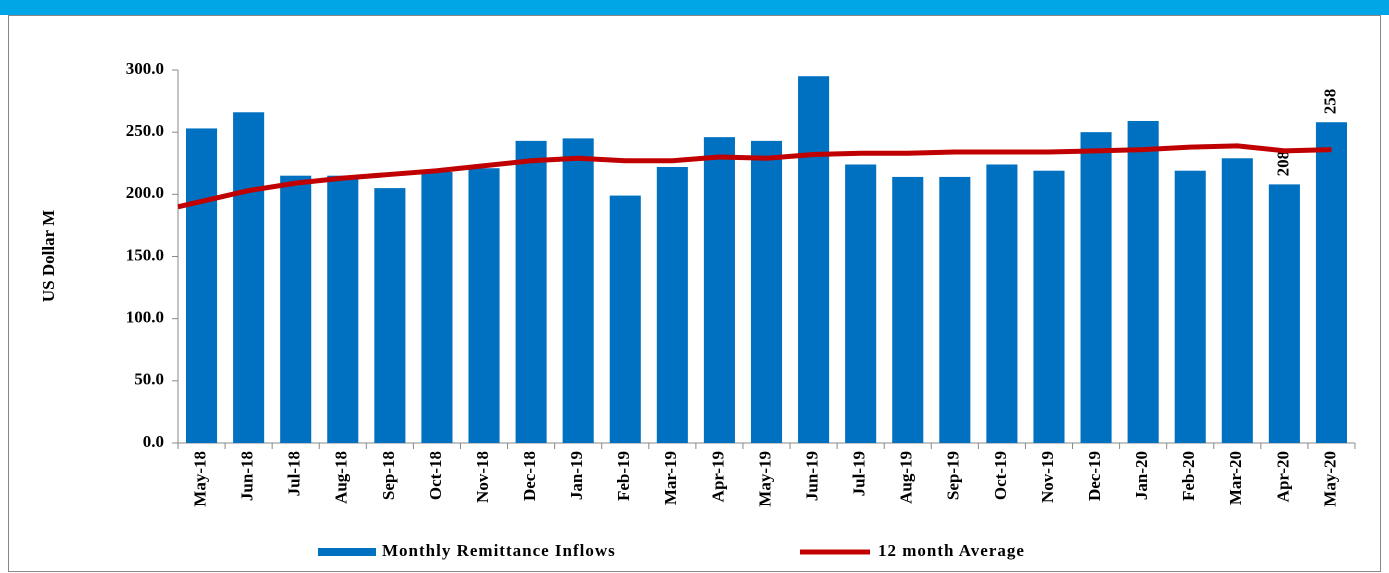  What do you see at coordinates (1047, 477) in the screenshot?
I see `x-tick-label: Nov-19` at bounding box center [1047, 477].